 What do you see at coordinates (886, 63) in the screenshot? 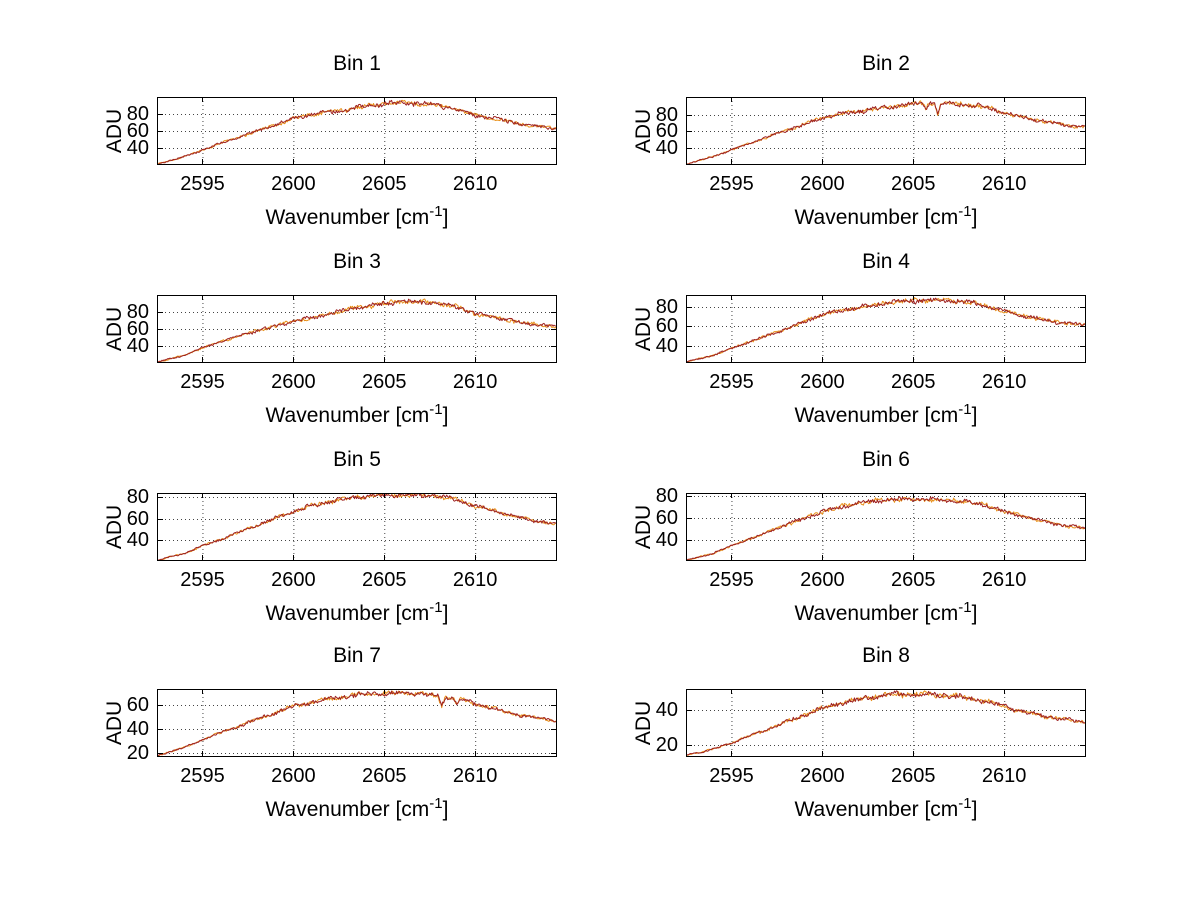
I see `plot-title: Bin 2` at bounding box center [886, 63].